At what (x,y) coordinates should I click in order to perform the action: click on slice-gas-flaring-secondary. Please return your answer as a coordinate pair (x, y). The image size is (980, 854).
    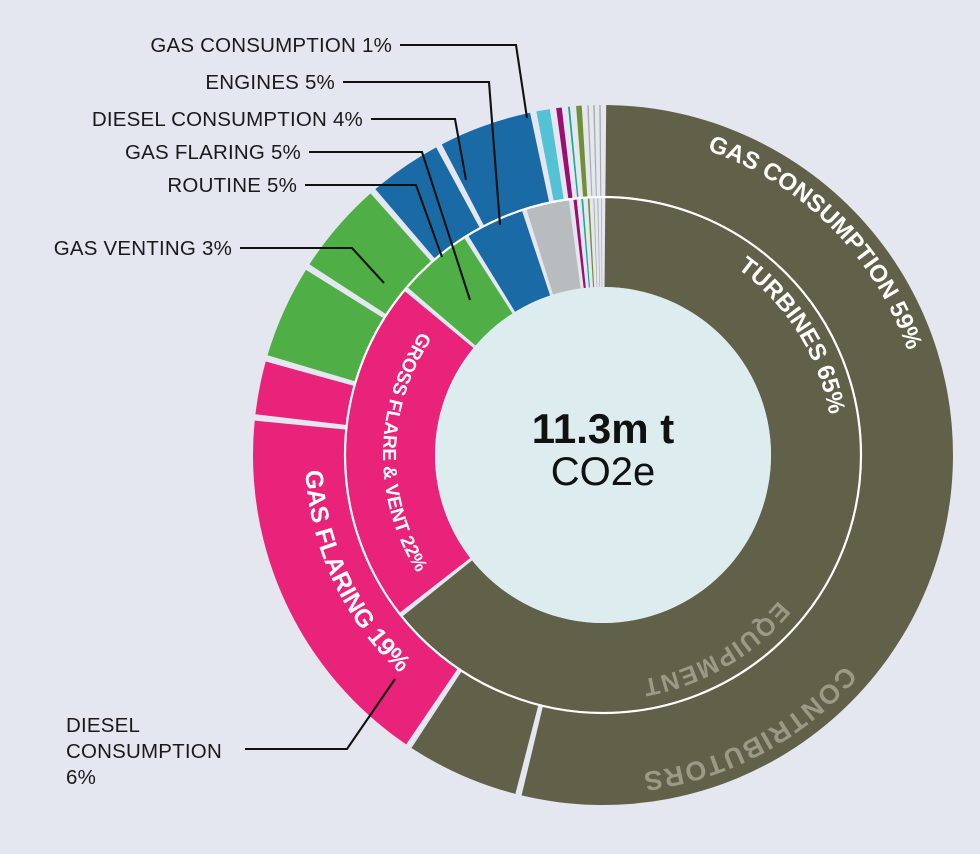
    Looking at the image, I should click on (370, 254).